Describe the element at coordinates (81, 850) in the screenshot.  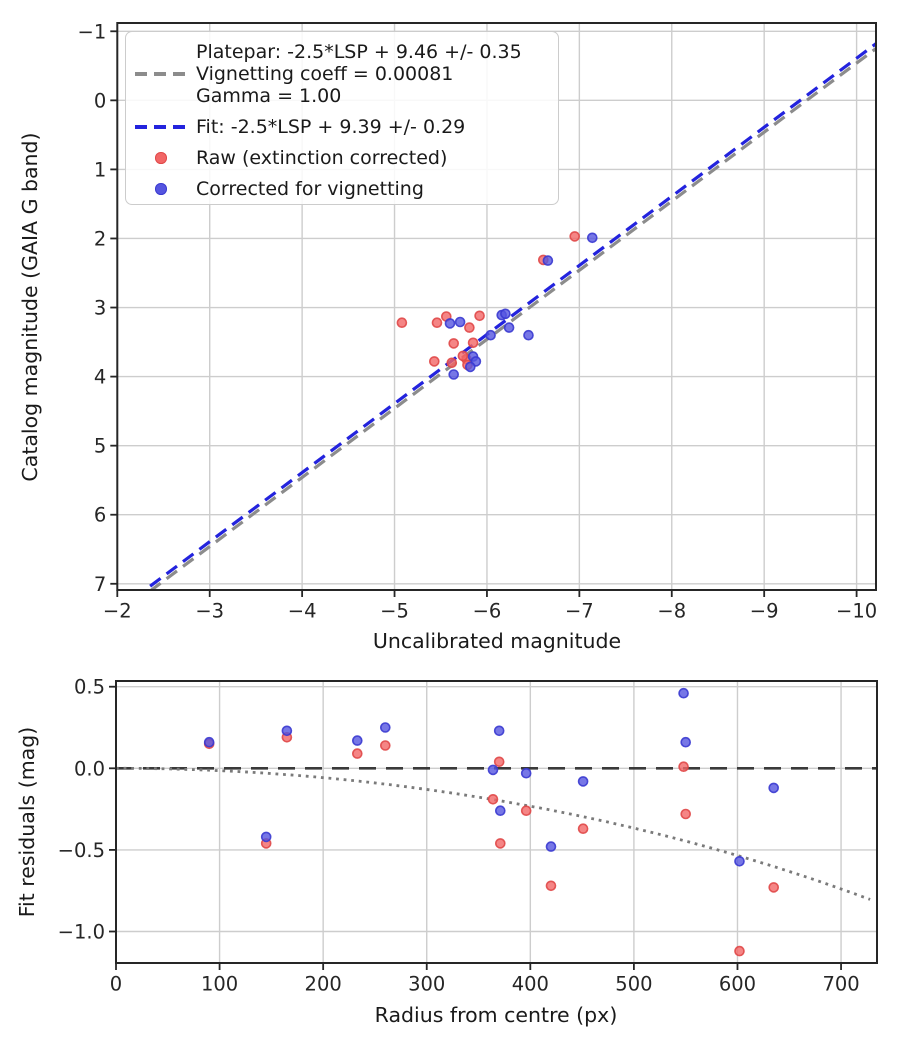
I see `y-tick-label: −0.5` at that location.